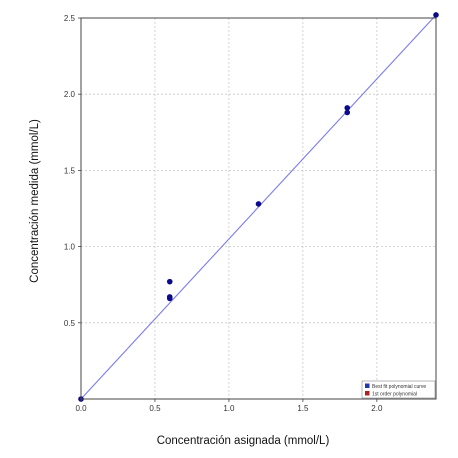 The width and height of the screenshot is (458, 458). I want to click on y-axis-label: Concentración medida (mmol/L), so click(35, 201).